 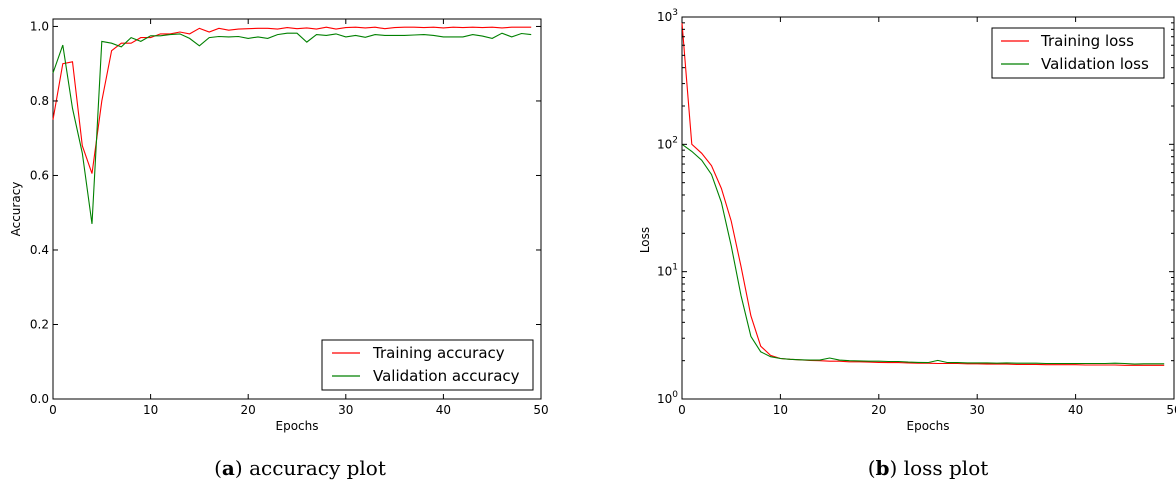 What do you see at coordinates (645, 240) in the screenshot?
I see `loss-y-axis-label: Loss` at bounding box center [645, 240].